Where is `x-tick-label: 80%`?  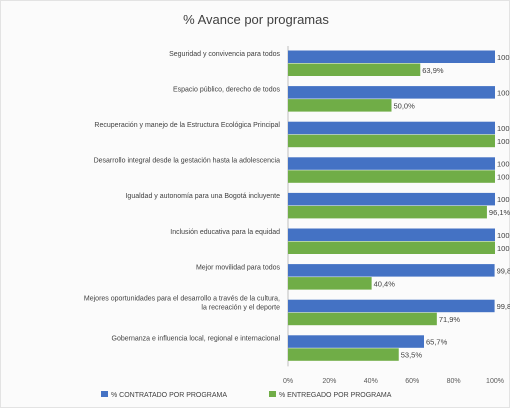
x-tick-label: 80% is located at coordinates (454, 381).